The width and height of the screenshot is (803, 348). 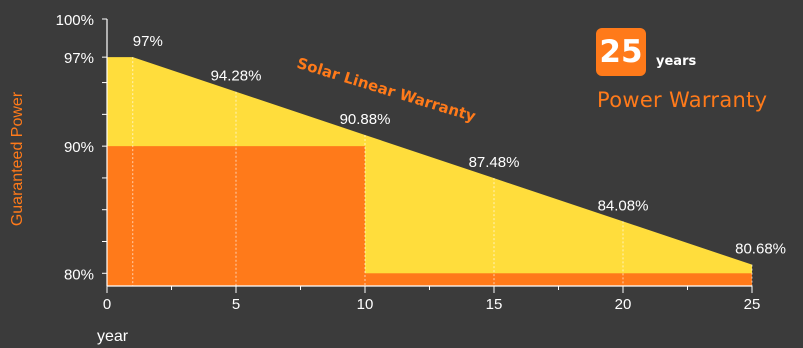 I want to click on data-label: 97%, so click(x=148, y=41).